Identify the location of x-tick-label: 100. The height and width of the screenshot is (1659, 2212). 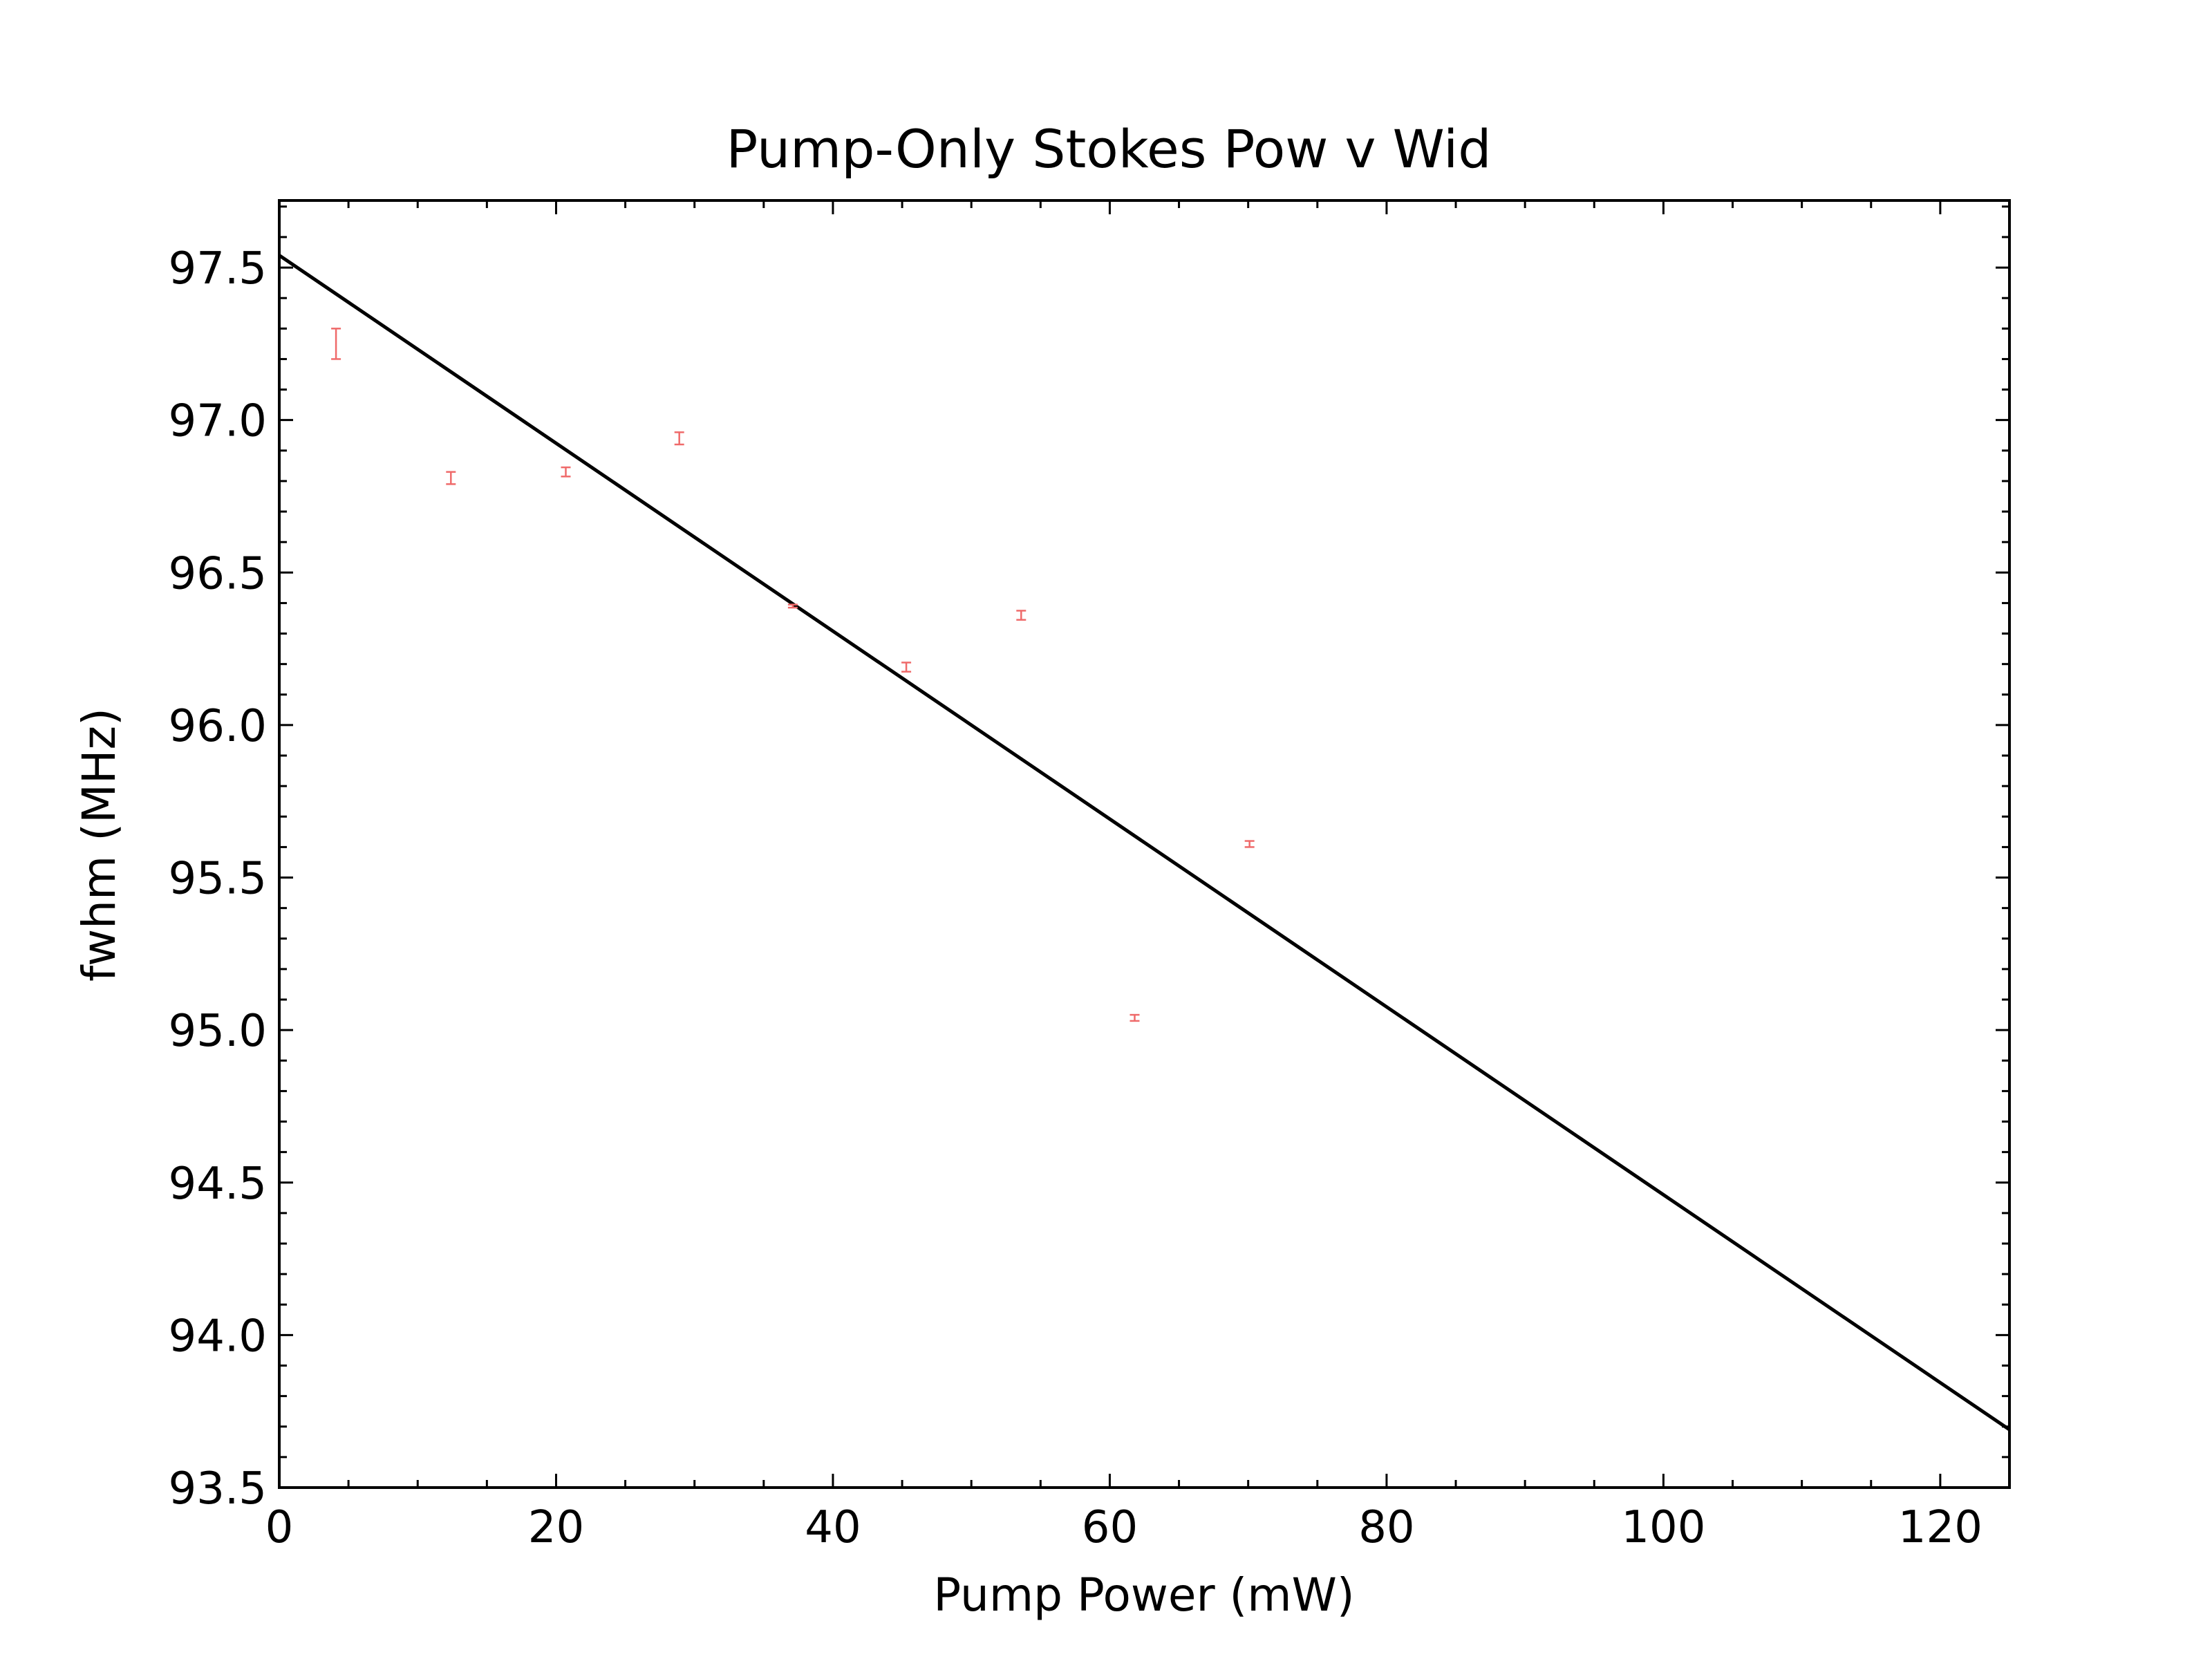
(1663, 1527).